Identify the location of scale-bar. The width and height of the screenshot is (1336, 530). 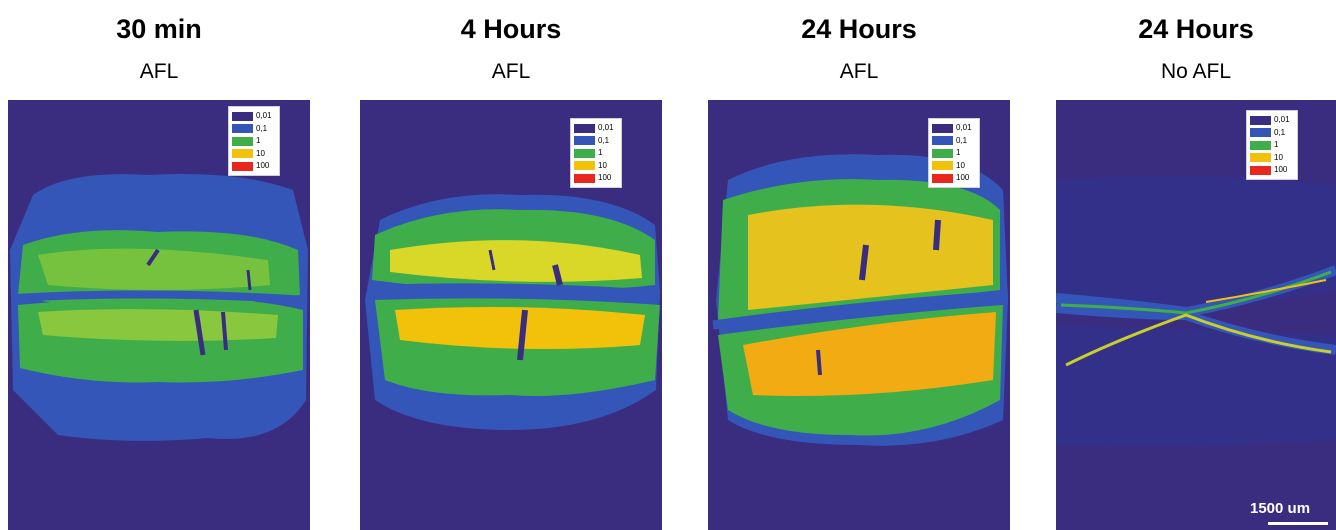
(1298, 523).